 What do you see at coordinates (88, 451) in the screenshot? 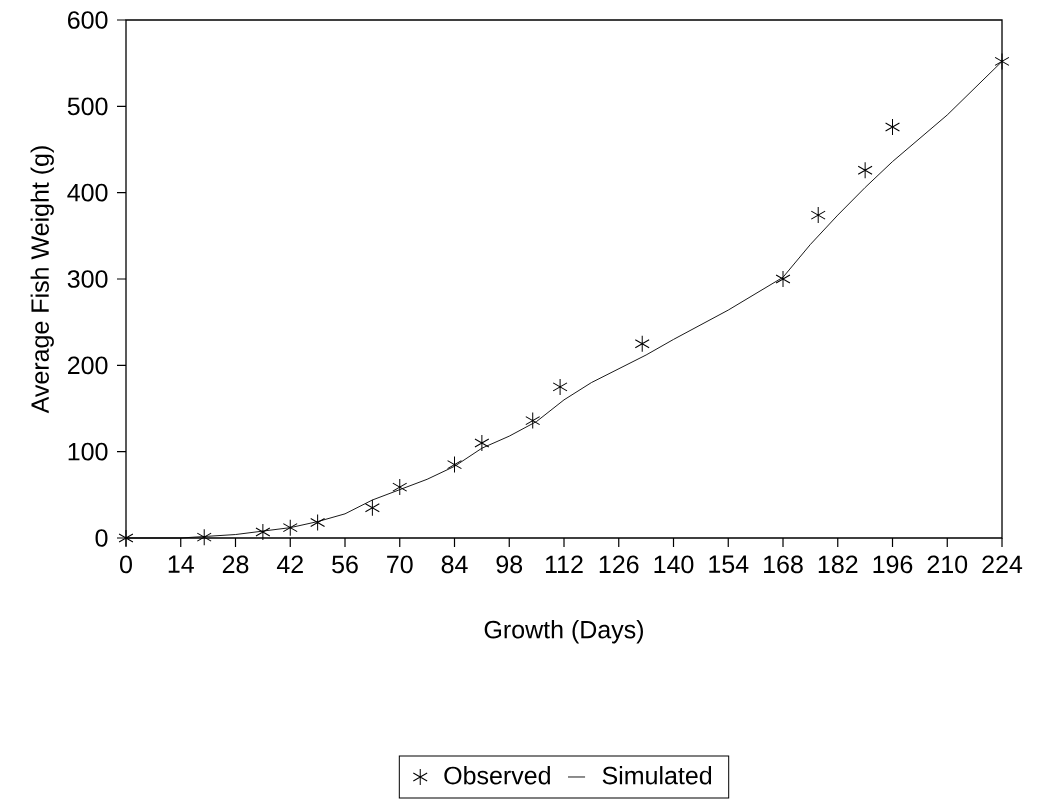
I see `y-tick-label: 100` at bounding box center [88, 451].